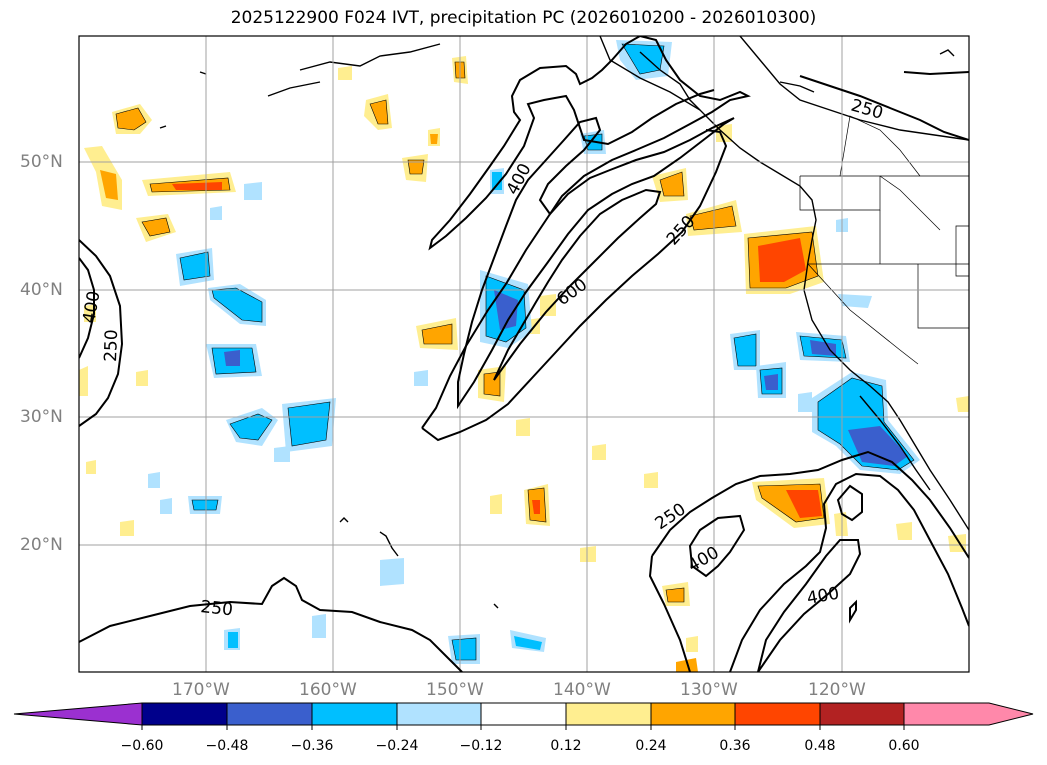 The image size is (1047, 765). Describe the element at coordinates (735, 746) in the screenshot. I see `colorbar-tick-label: 0.36` at that location.